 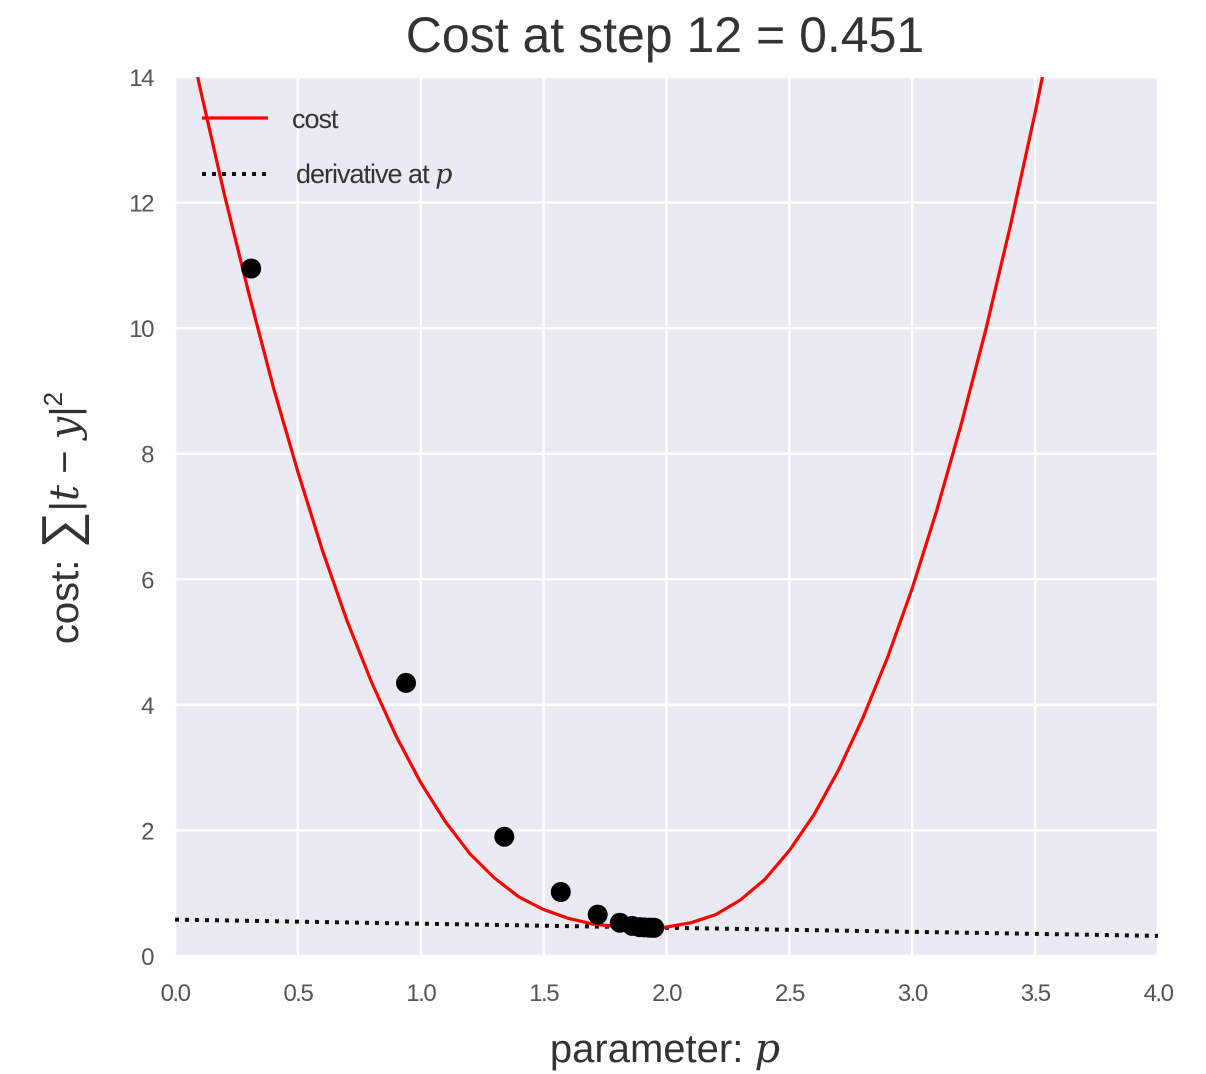 What do you see at coordinates (141, 78) in the screenshot?
I see `y-tick-label: 14` at bounding box center [141, 78].